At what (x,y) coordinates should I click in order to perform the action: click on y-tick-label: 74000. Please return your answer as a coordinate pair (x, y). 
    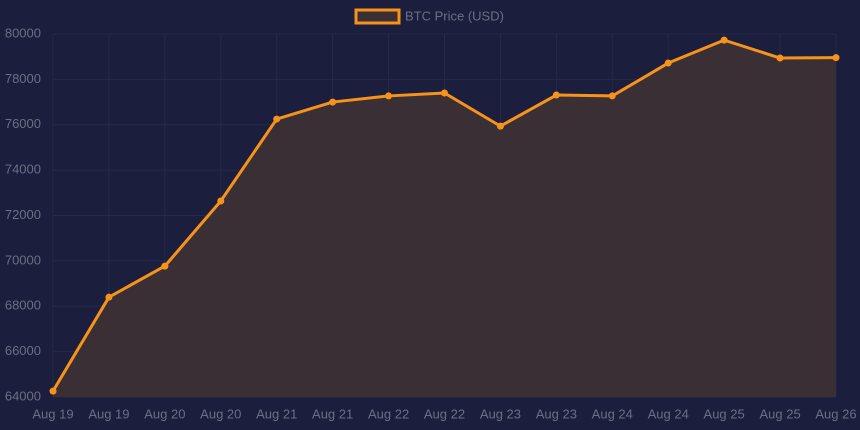
    Looking at the image, I should click on (23, 169).